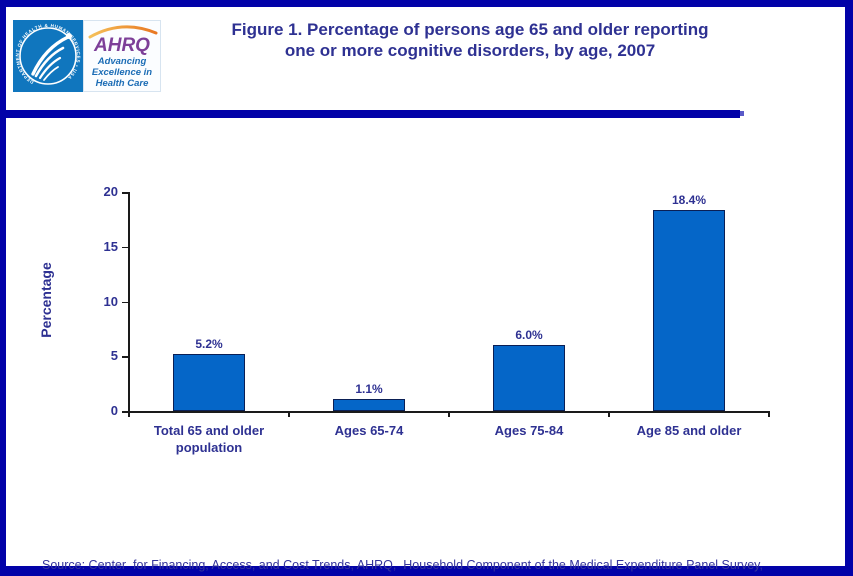 The height and width of the screenshot is (576, 853). I want to click on bar-value-label: 5.2%, so click(209, 344).